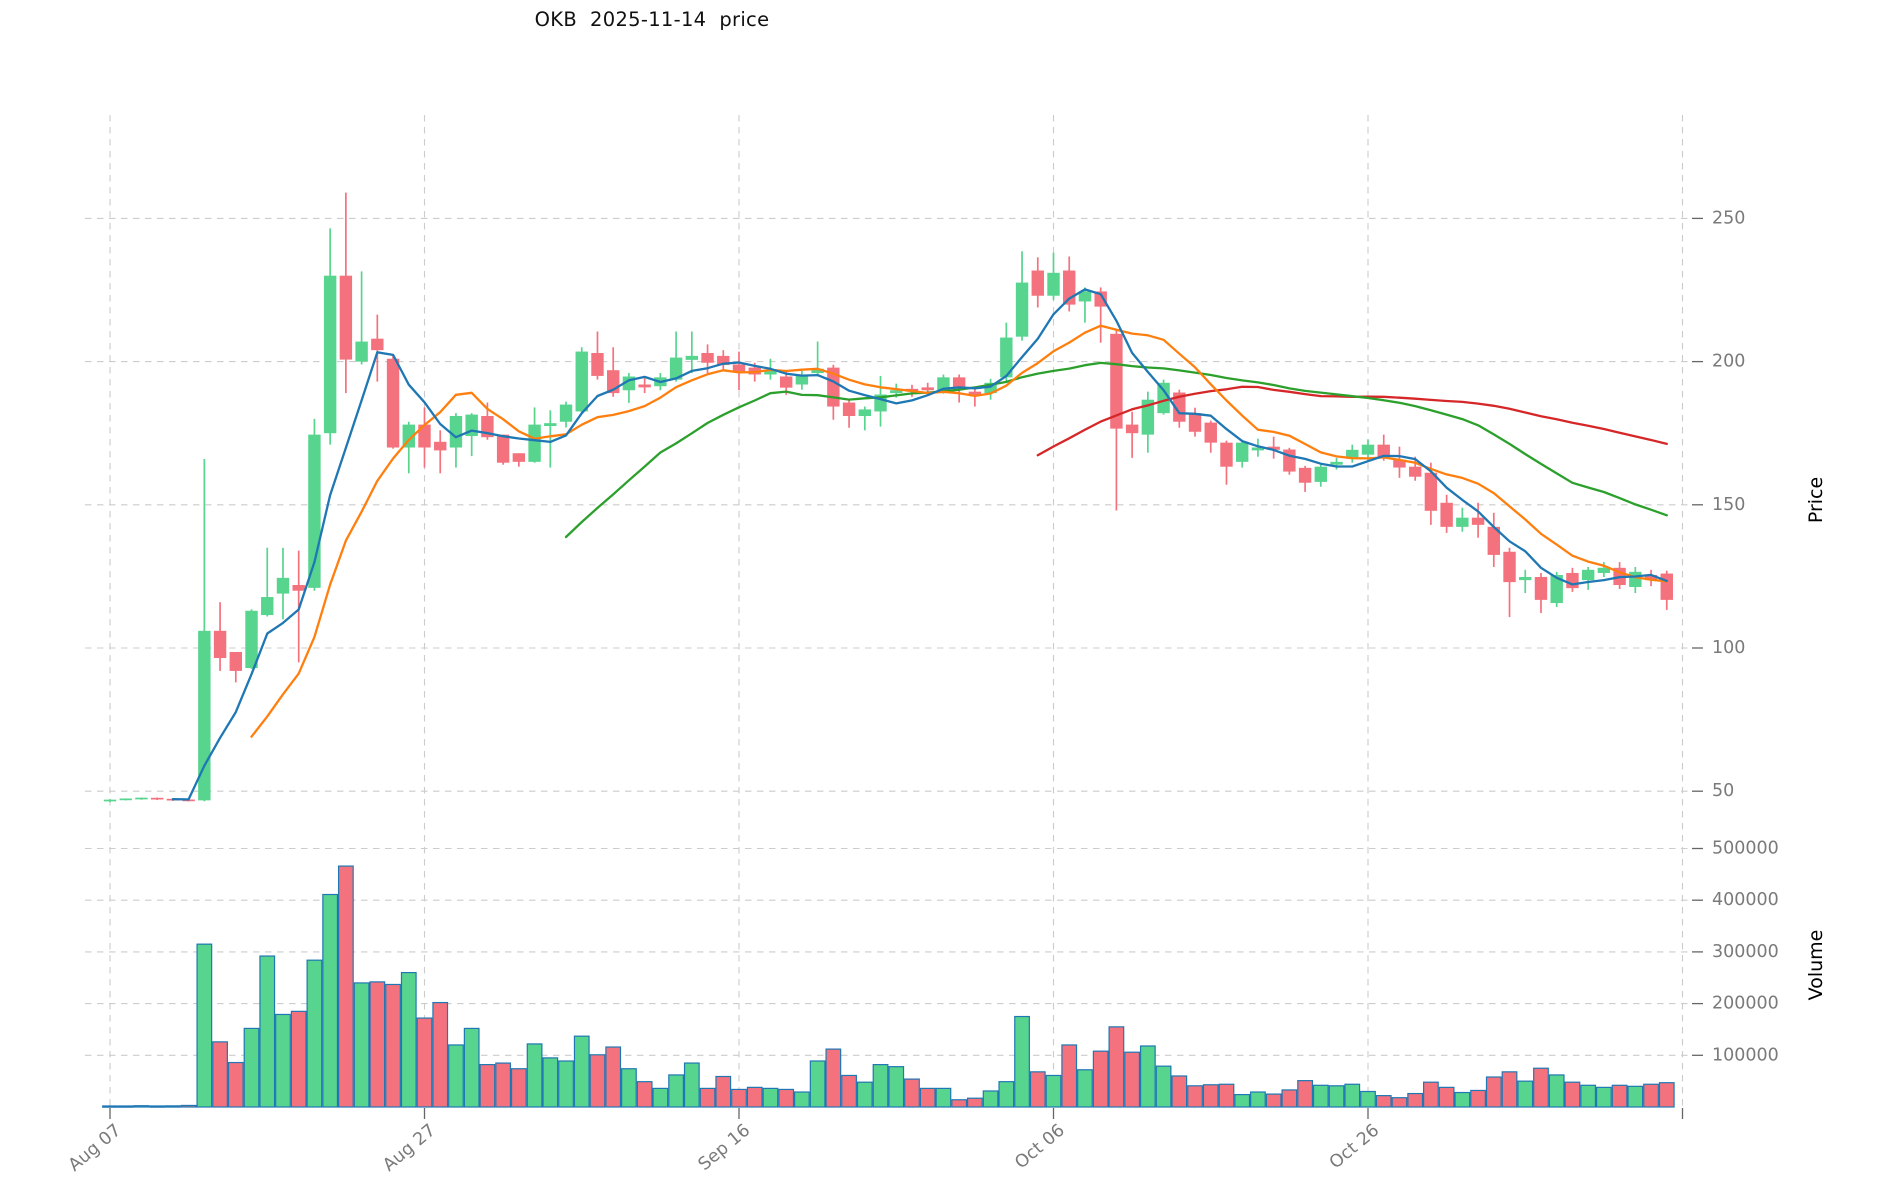 The width and height of the screenshot is (1880, 1202). I want to click on price-axis-label: Price, so click(1816, 500).